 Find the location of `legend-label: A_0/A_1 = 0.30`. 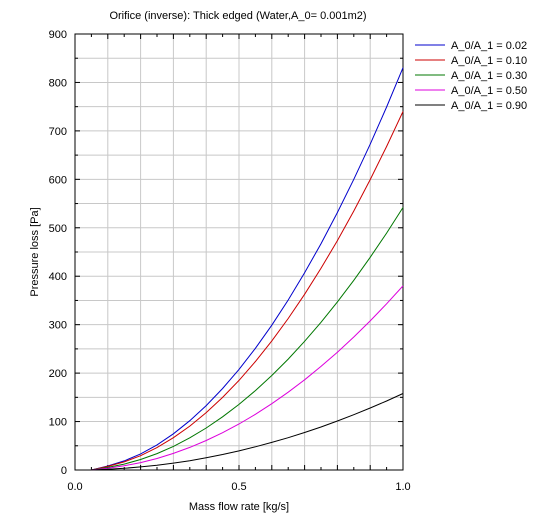

legend-label: A_0/A_1 = 0.30 is located at coordinates (489, 76).